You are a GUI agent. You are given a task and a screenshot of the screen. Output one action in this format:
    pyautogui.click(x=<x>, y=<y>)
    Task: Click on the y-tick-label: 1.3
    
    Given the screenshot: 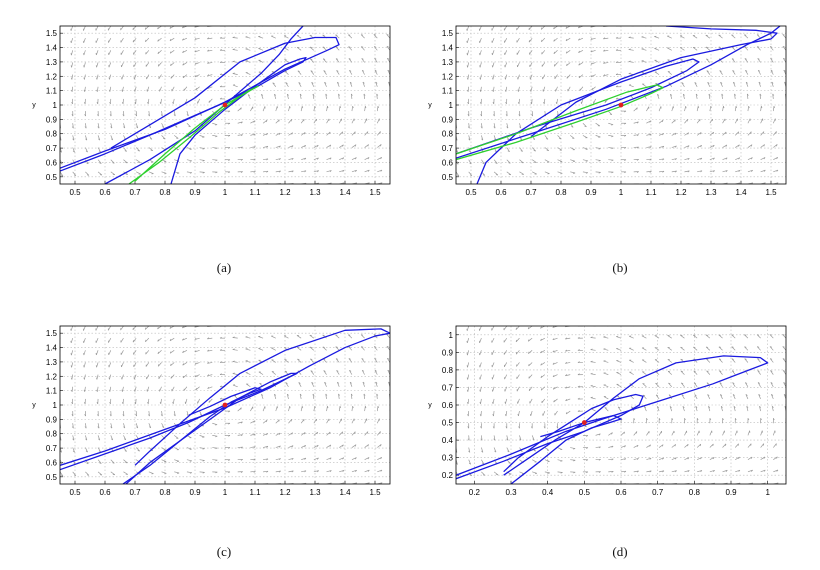 What is the action you would take?
    pyautogui.click(x=52, y=62)
    